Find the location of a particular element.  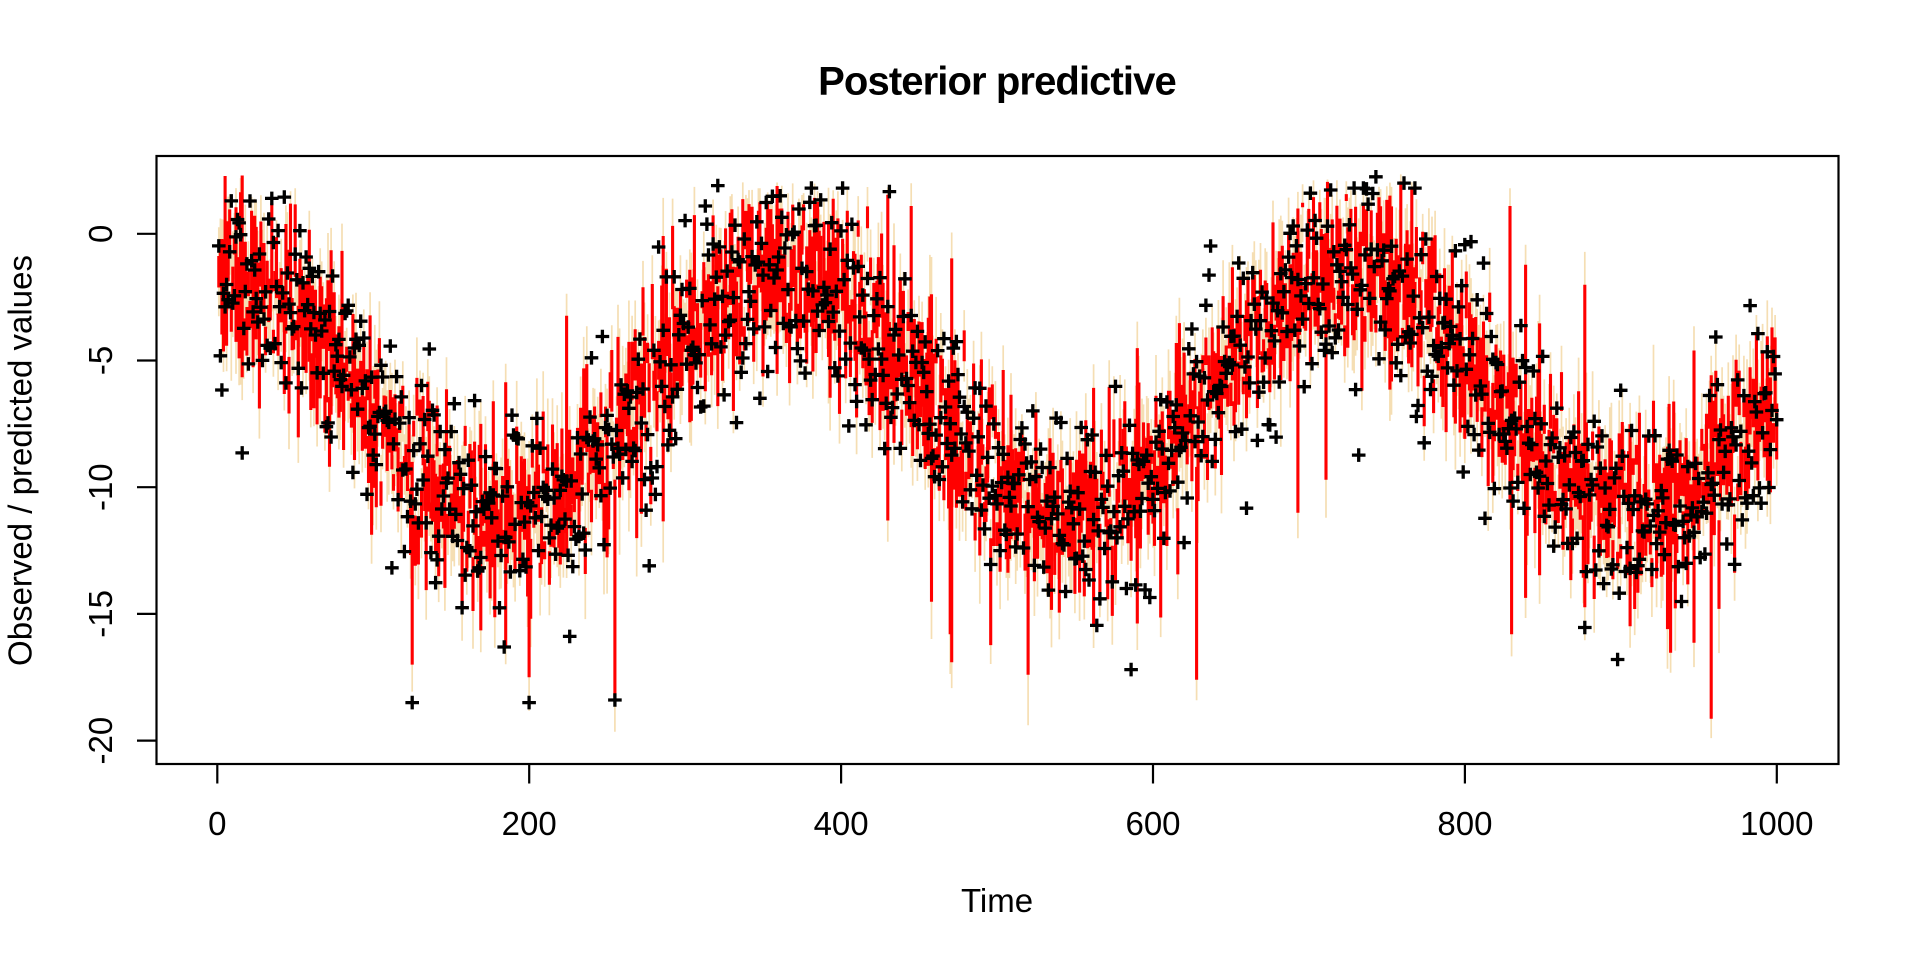

svg-text: 400 is located at coordinates (841, 823).